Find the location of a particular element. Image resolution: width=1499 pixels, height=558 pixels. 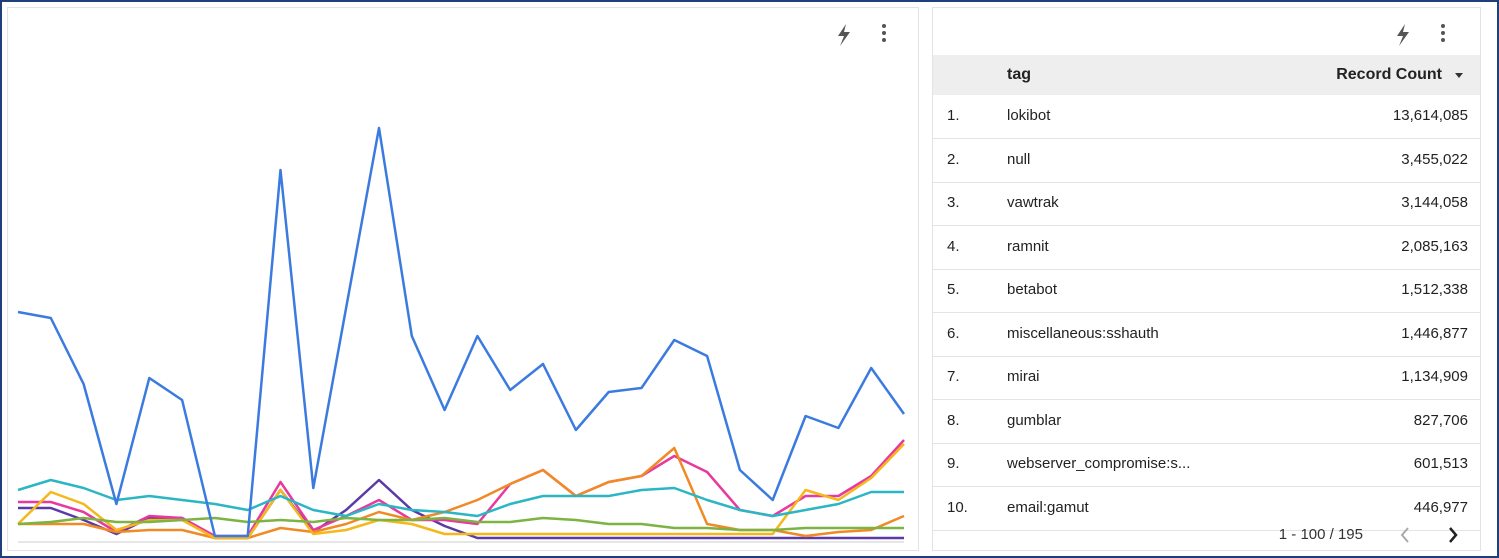

pagination-controls is located at coordinates (1429, 535).